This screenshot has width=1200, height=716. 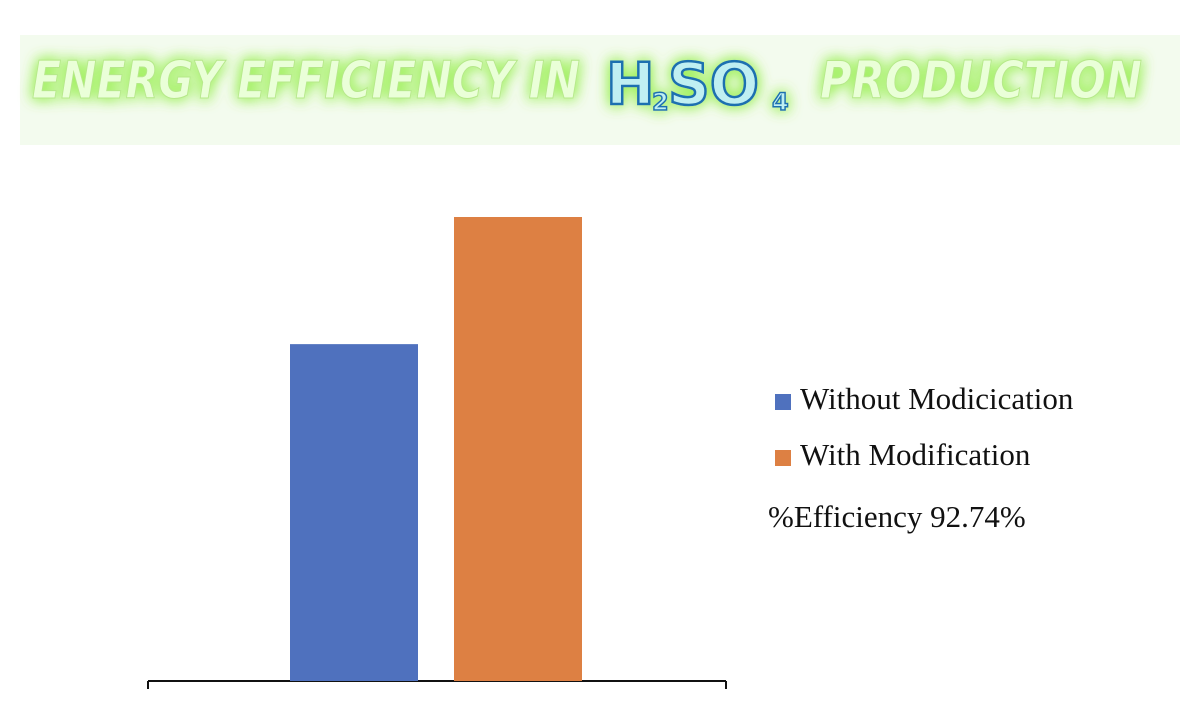 I want to click on title-formula: H, so click(x=630, y=84).